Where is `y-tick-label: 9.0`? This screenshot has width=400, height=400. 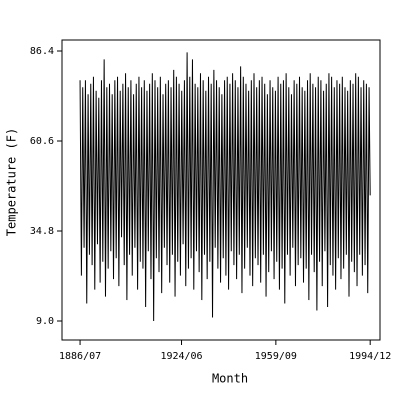 y-tick-label: 9.0 is located at coordinates (45, 321).